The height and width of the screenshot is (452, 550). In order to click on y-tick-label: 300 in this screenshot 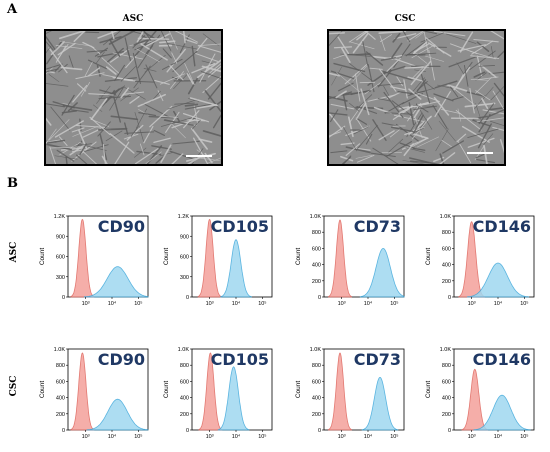, I will do `click(184, 278)`.